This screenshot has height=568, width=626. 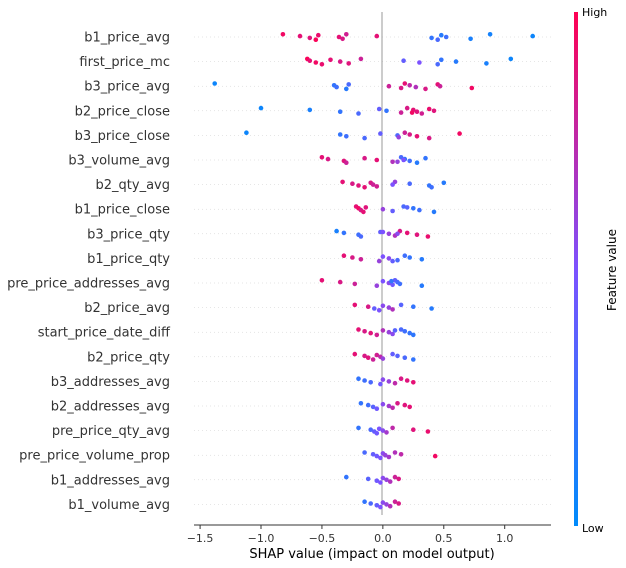 What do you see at coordinates (612, 270) in the screenshot?
I see `colorbar-title: Feature value` at bounding box center [612, 270].